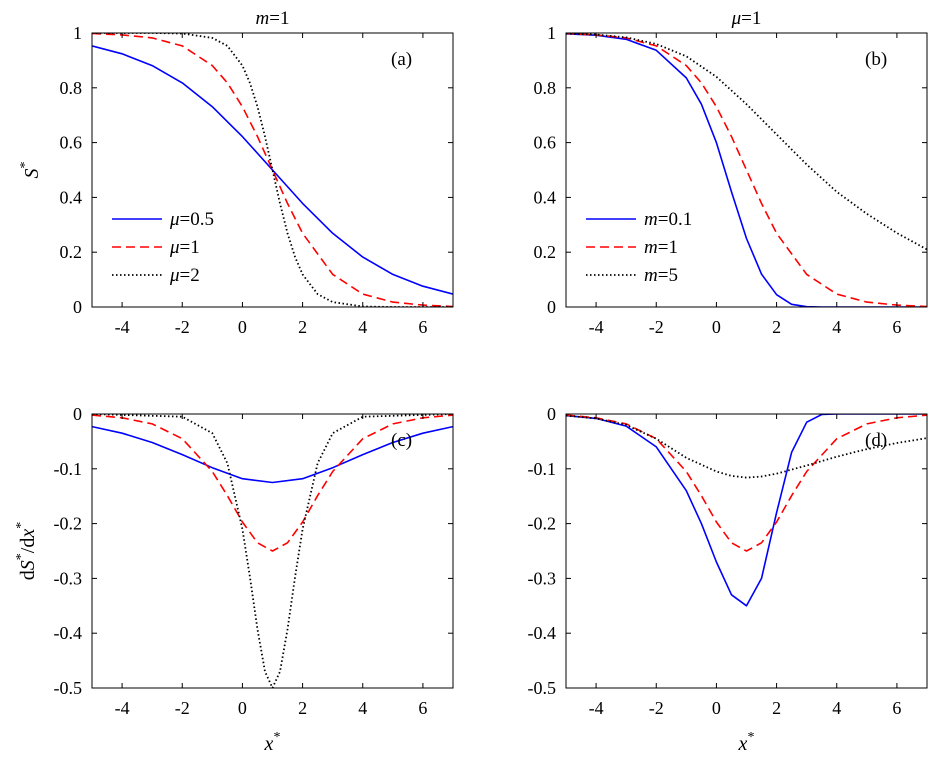  What do you see at coordinates (68, 524) in the screenshot?
I see `y-tick-label: -0.2` at bounding box center [68, 524].